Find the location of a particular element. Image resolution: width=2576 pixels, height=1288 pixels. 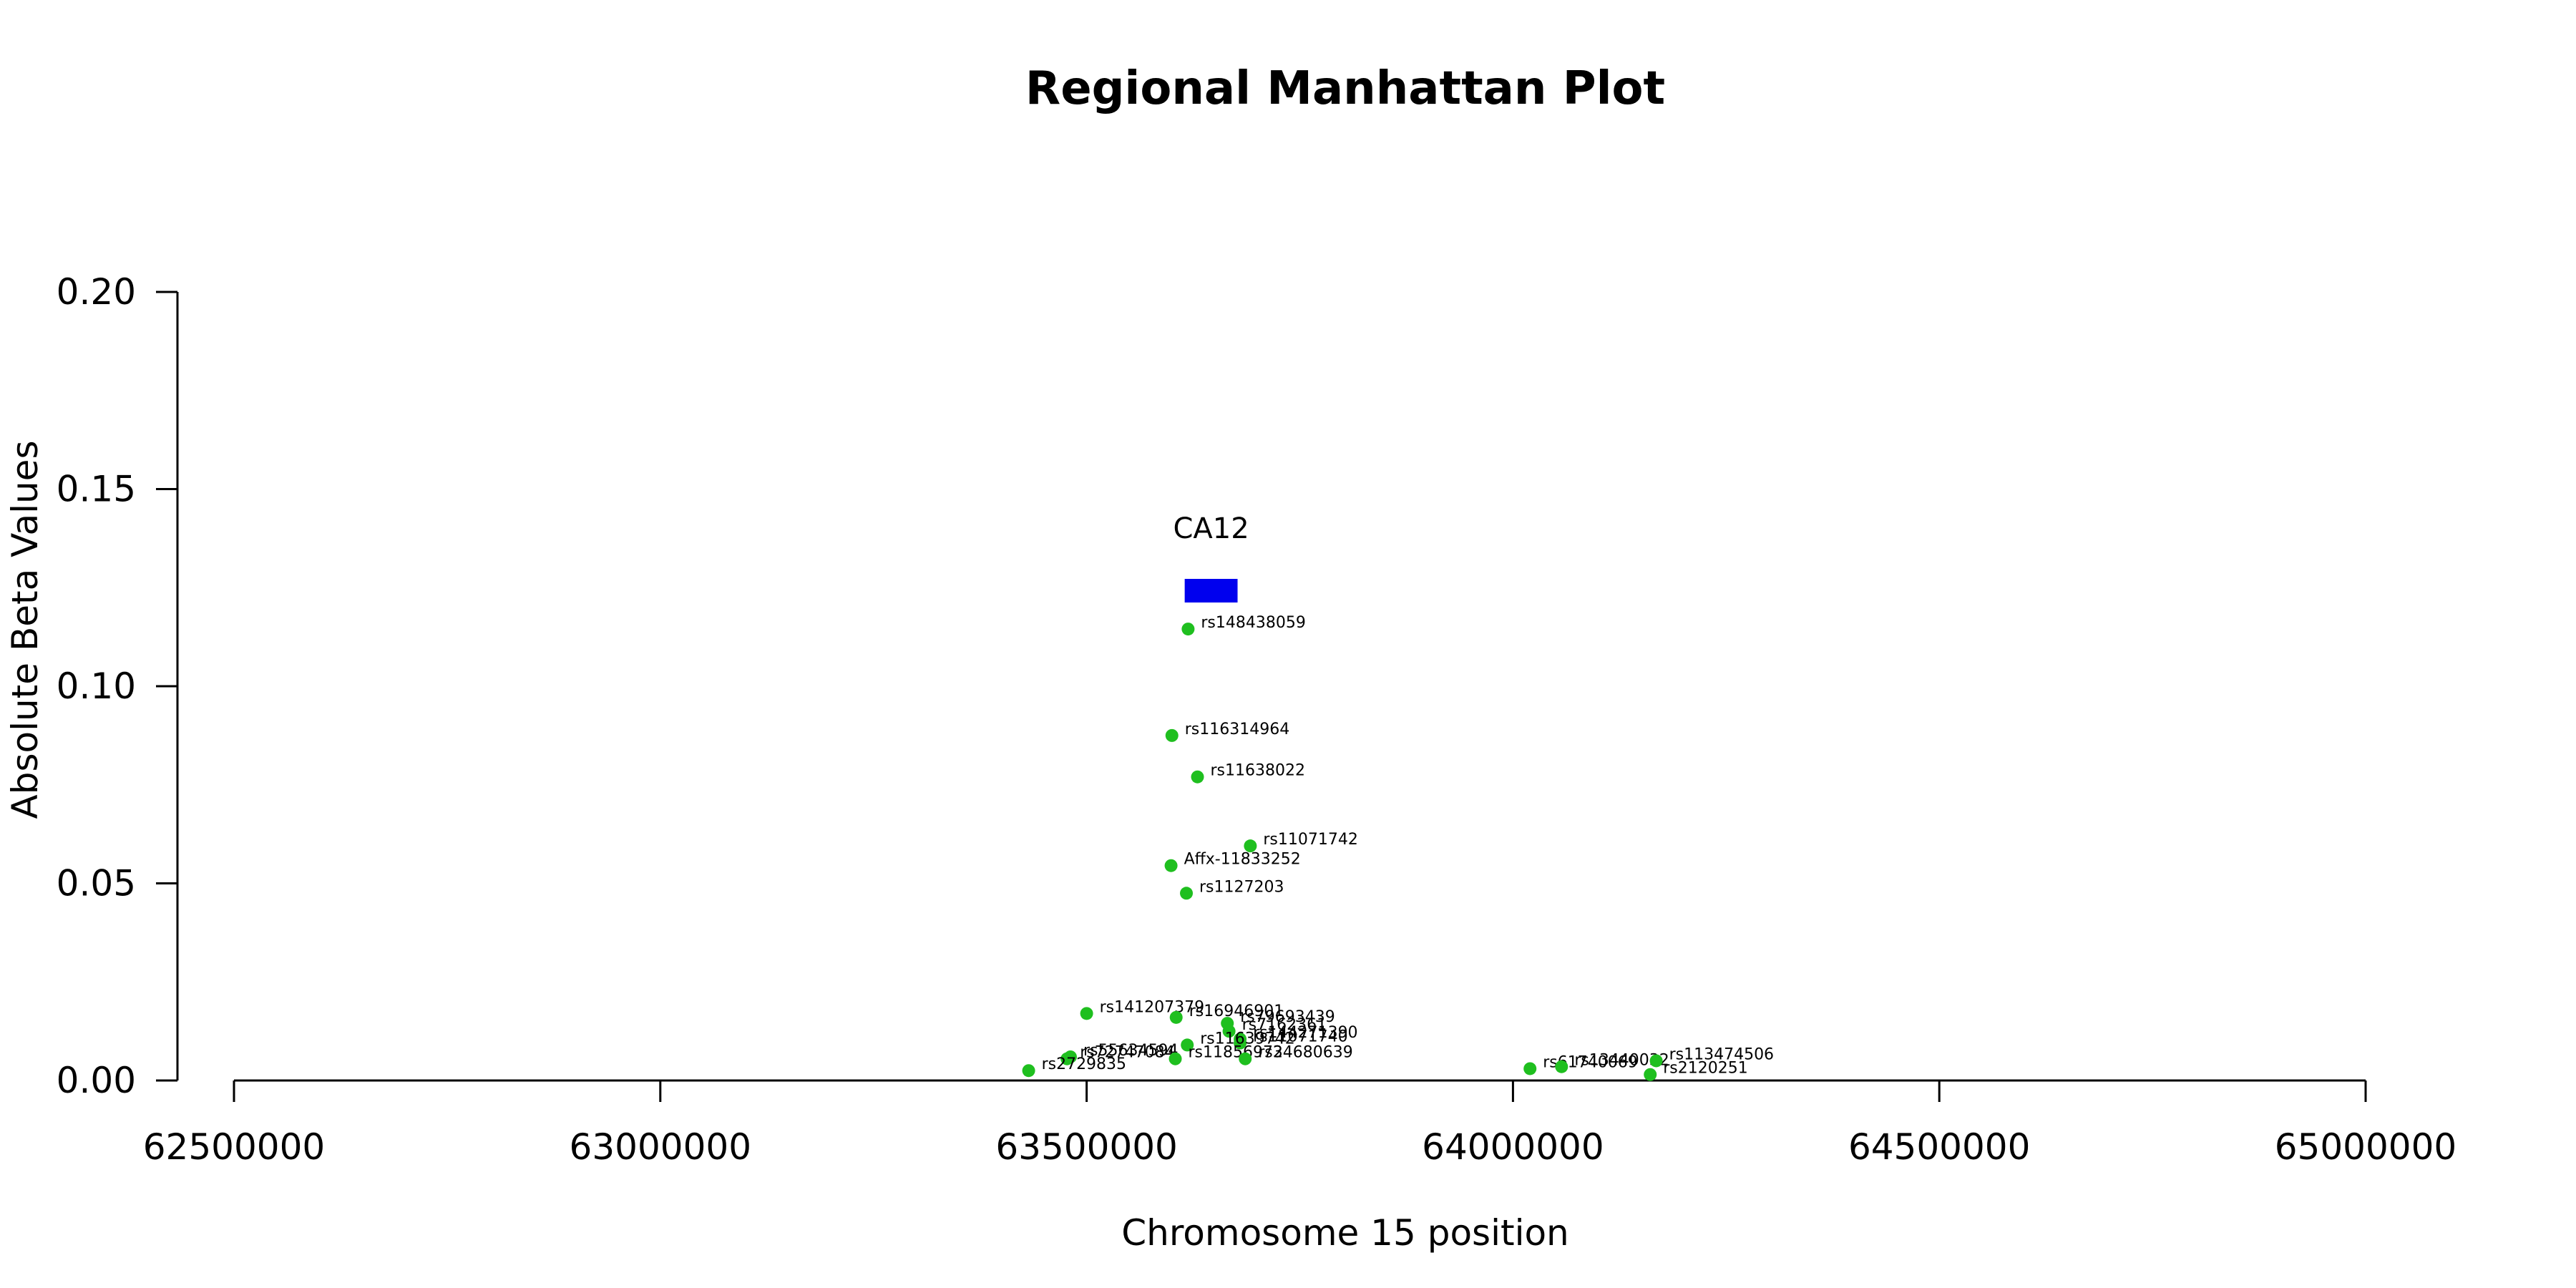

snp-label: rs11638022 is located at coordinates (1258, 771).